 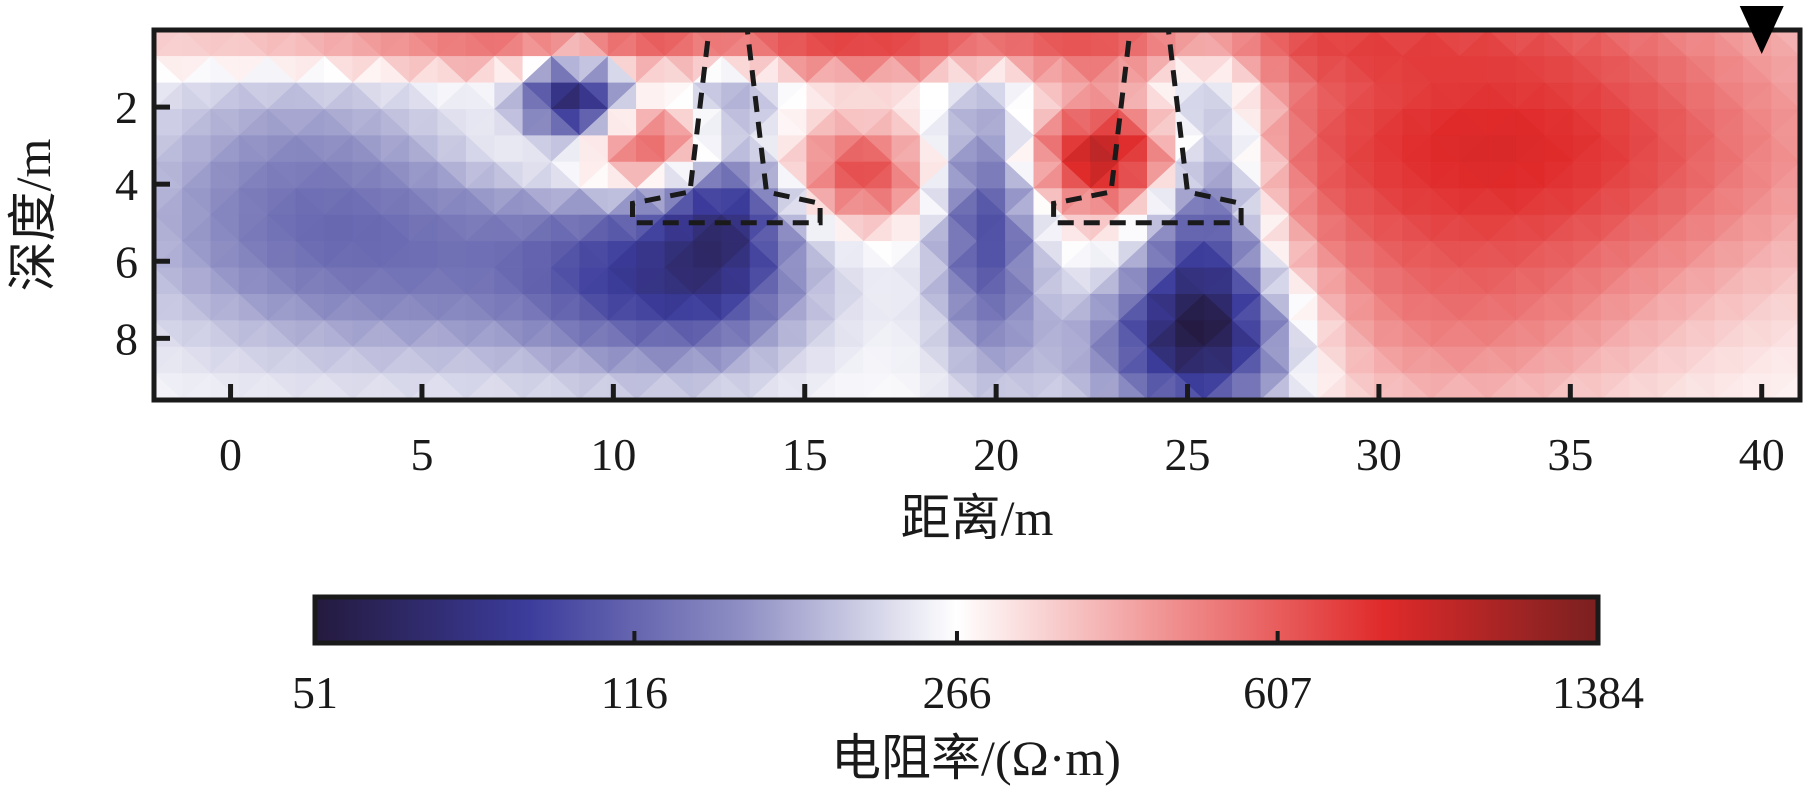 I want to click on colorbar-gradient, so click(x=956, y=620).